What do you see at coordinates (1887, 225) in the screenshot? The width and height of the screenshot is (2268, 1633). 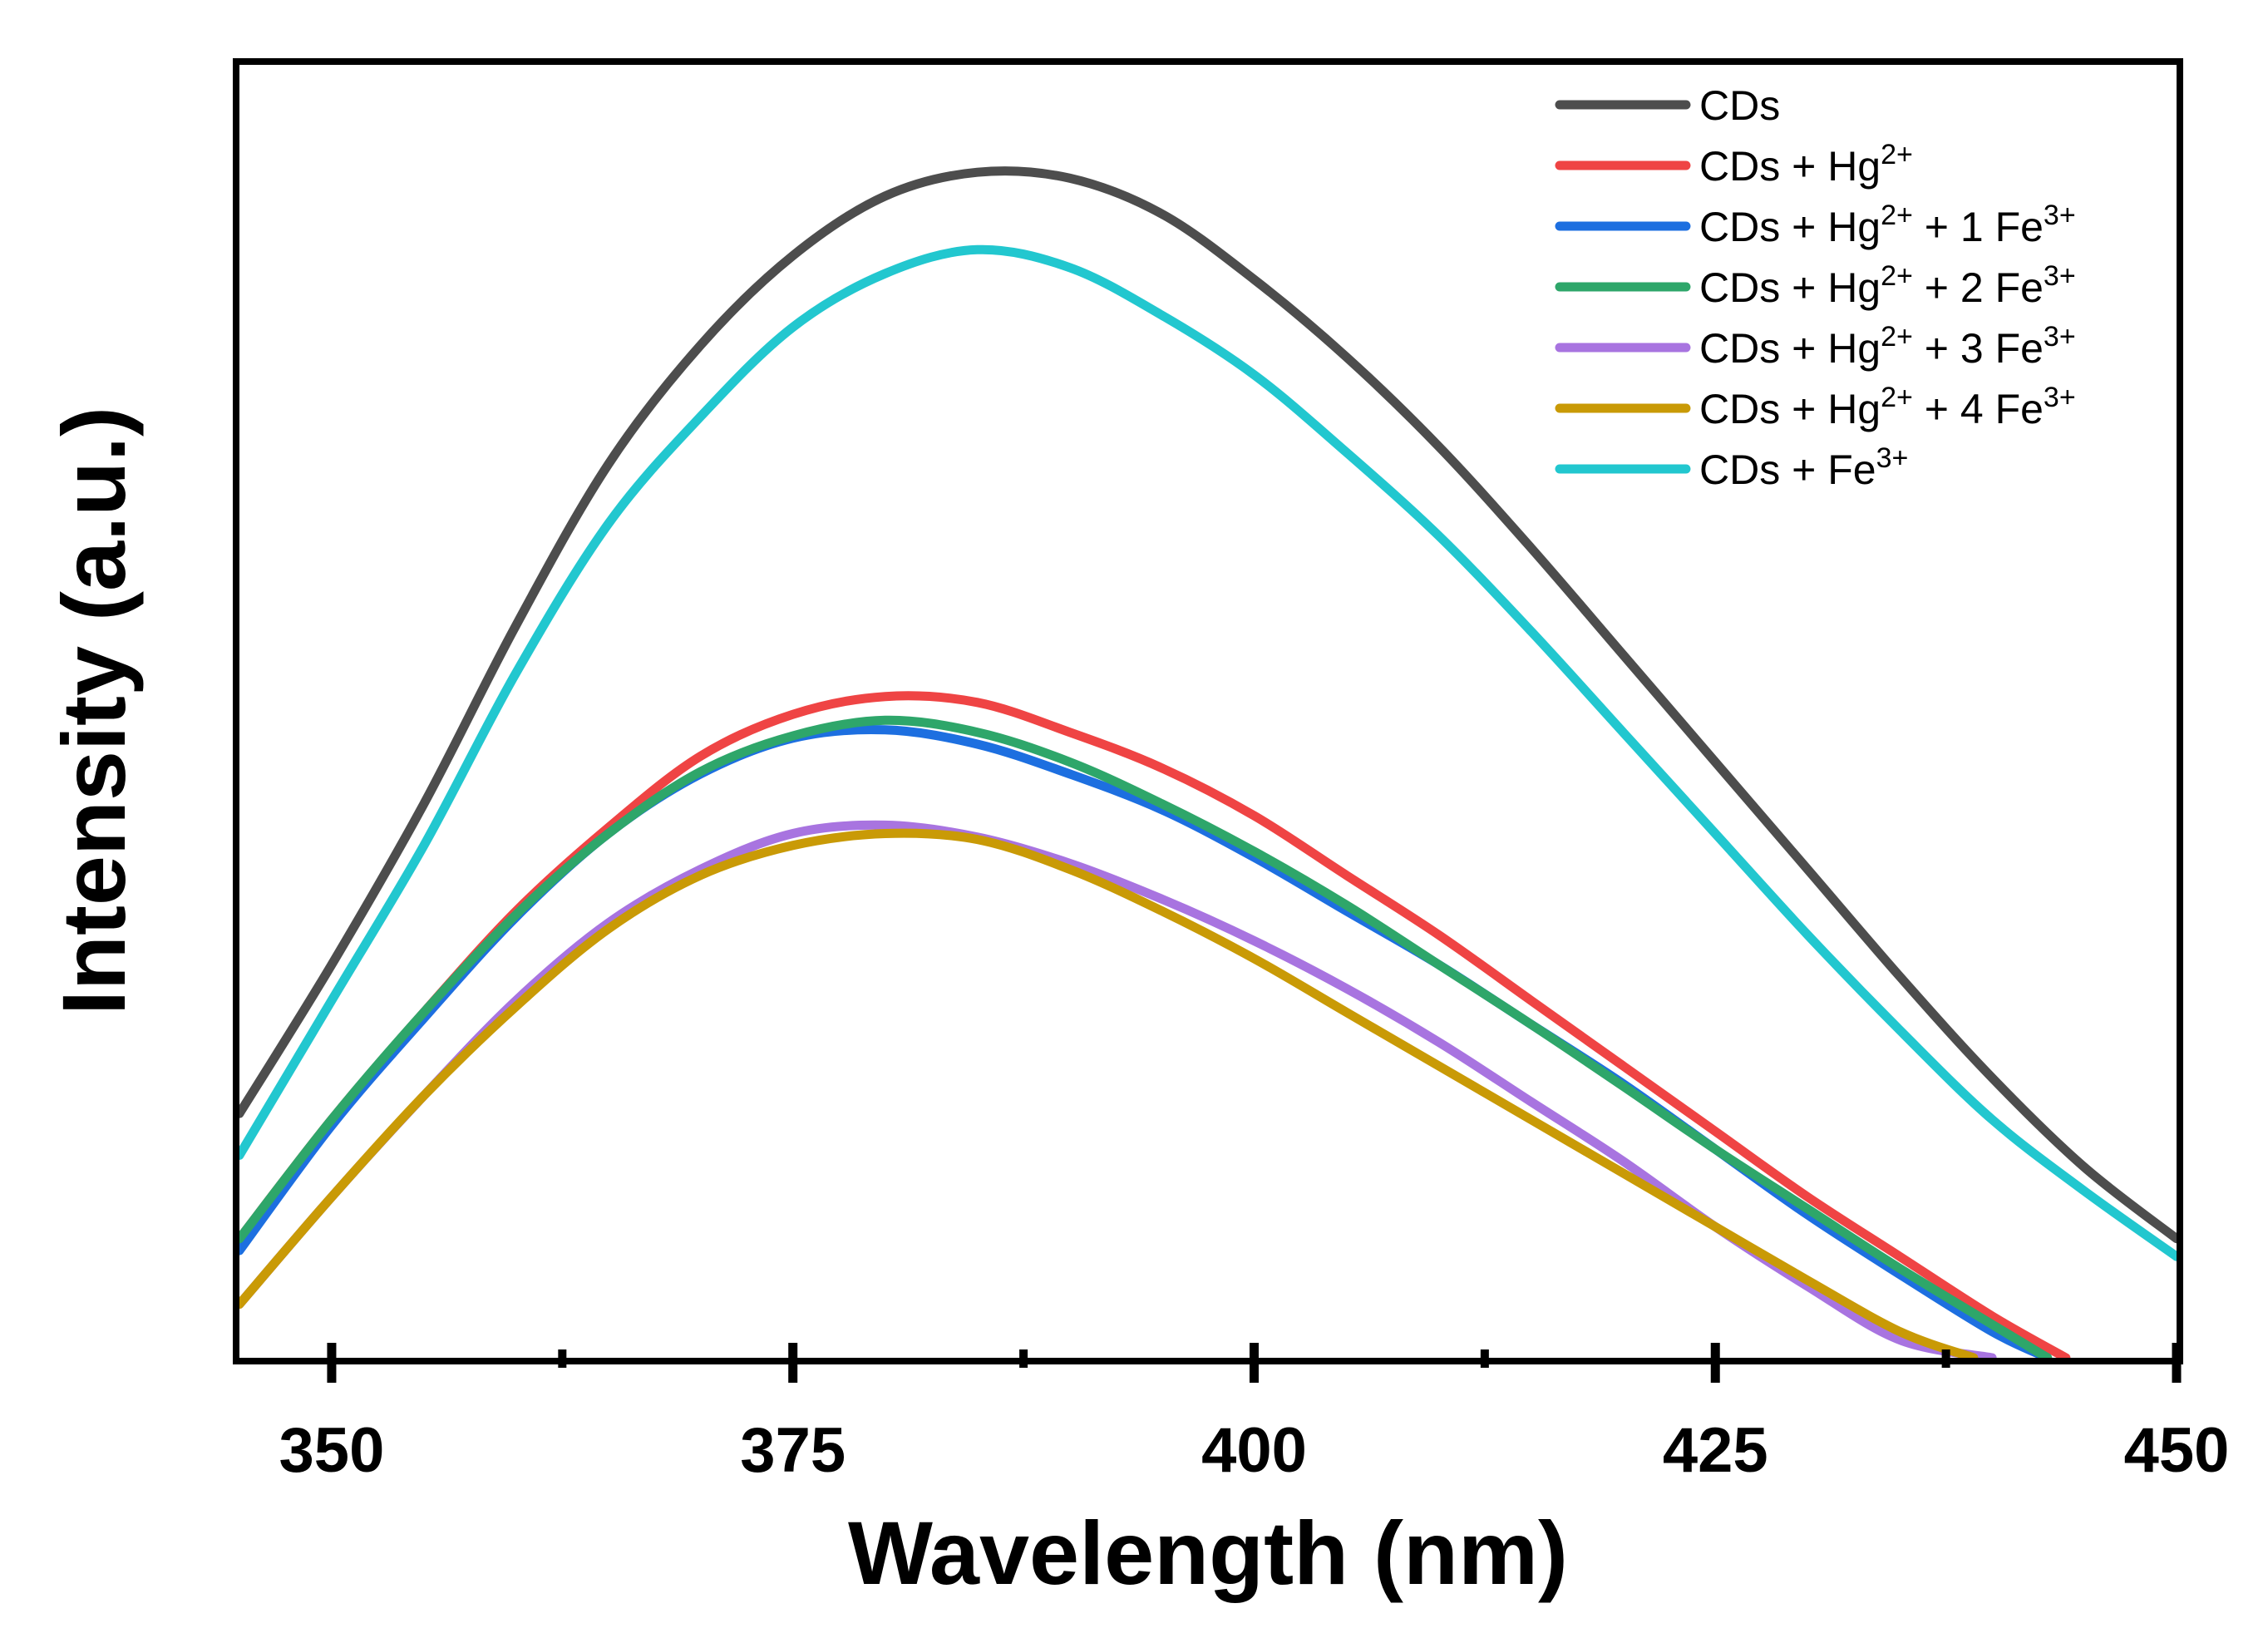 I see `legend-label: CDs + Hg2+ + 1 Fe3+` at bounding box center [1887, 225].